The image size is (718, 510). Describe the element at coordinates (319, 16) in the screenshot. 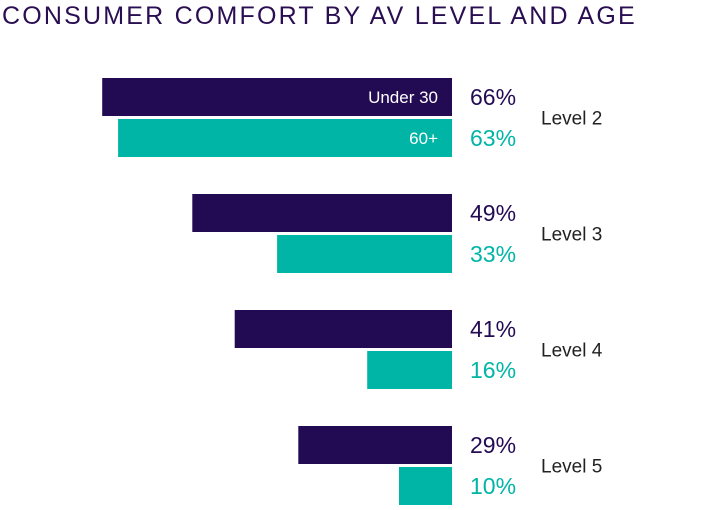

I see `chart-title: CONSUMER COMFORT BY AV LEVEL AND AGE` at that location.